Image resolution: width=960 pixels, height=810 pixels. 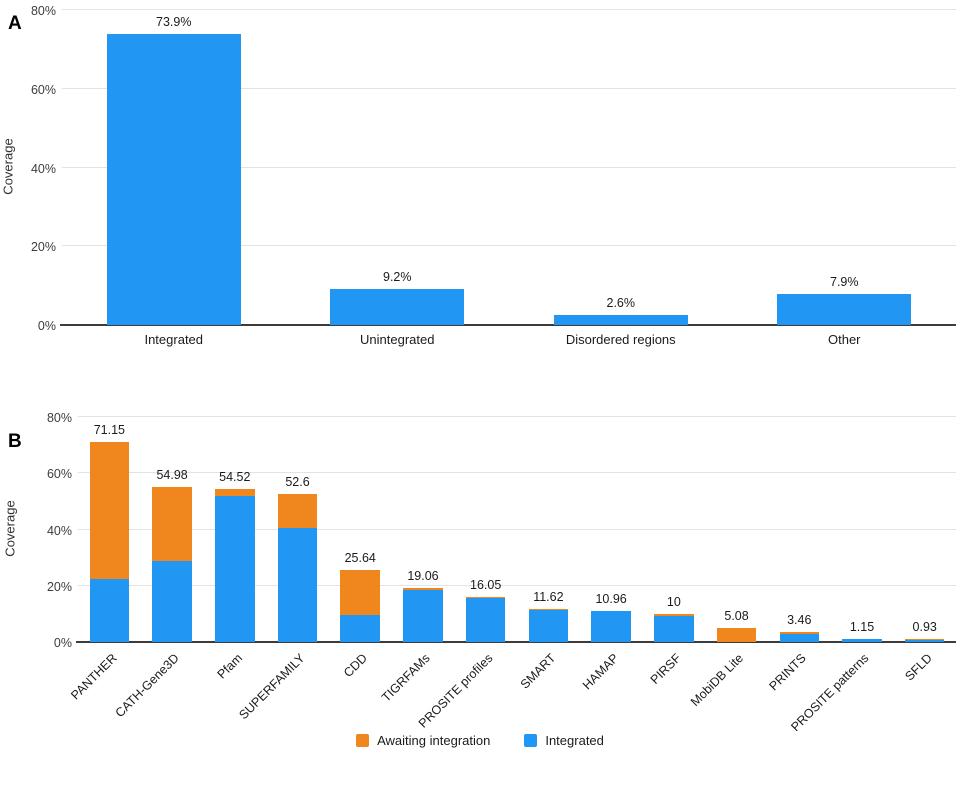 I want to click on awaiting-integration-swatch-icon, so click(x=363, y=740).